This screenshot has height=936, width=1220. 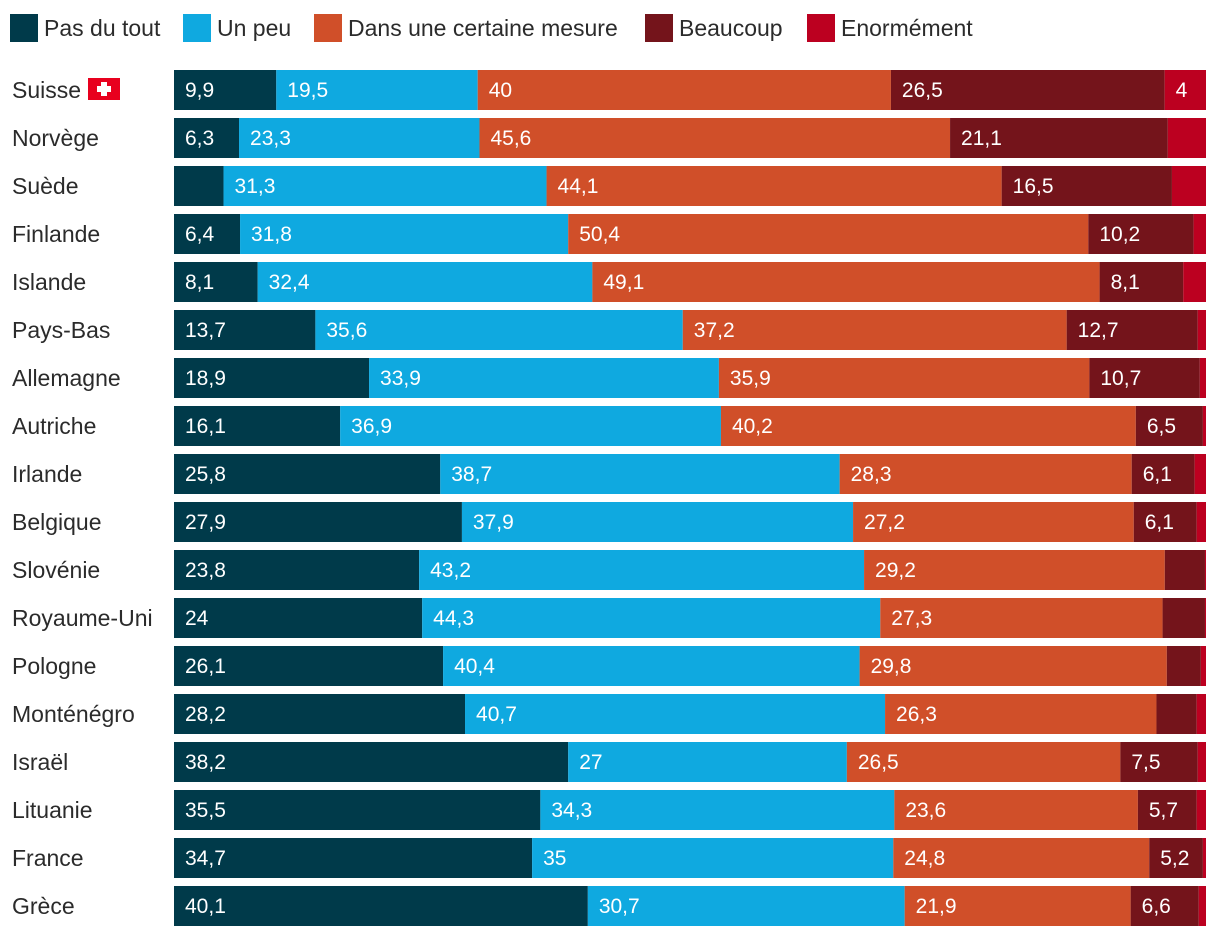 I want to click on data-label: 33,9, so click(x=400, y=378).